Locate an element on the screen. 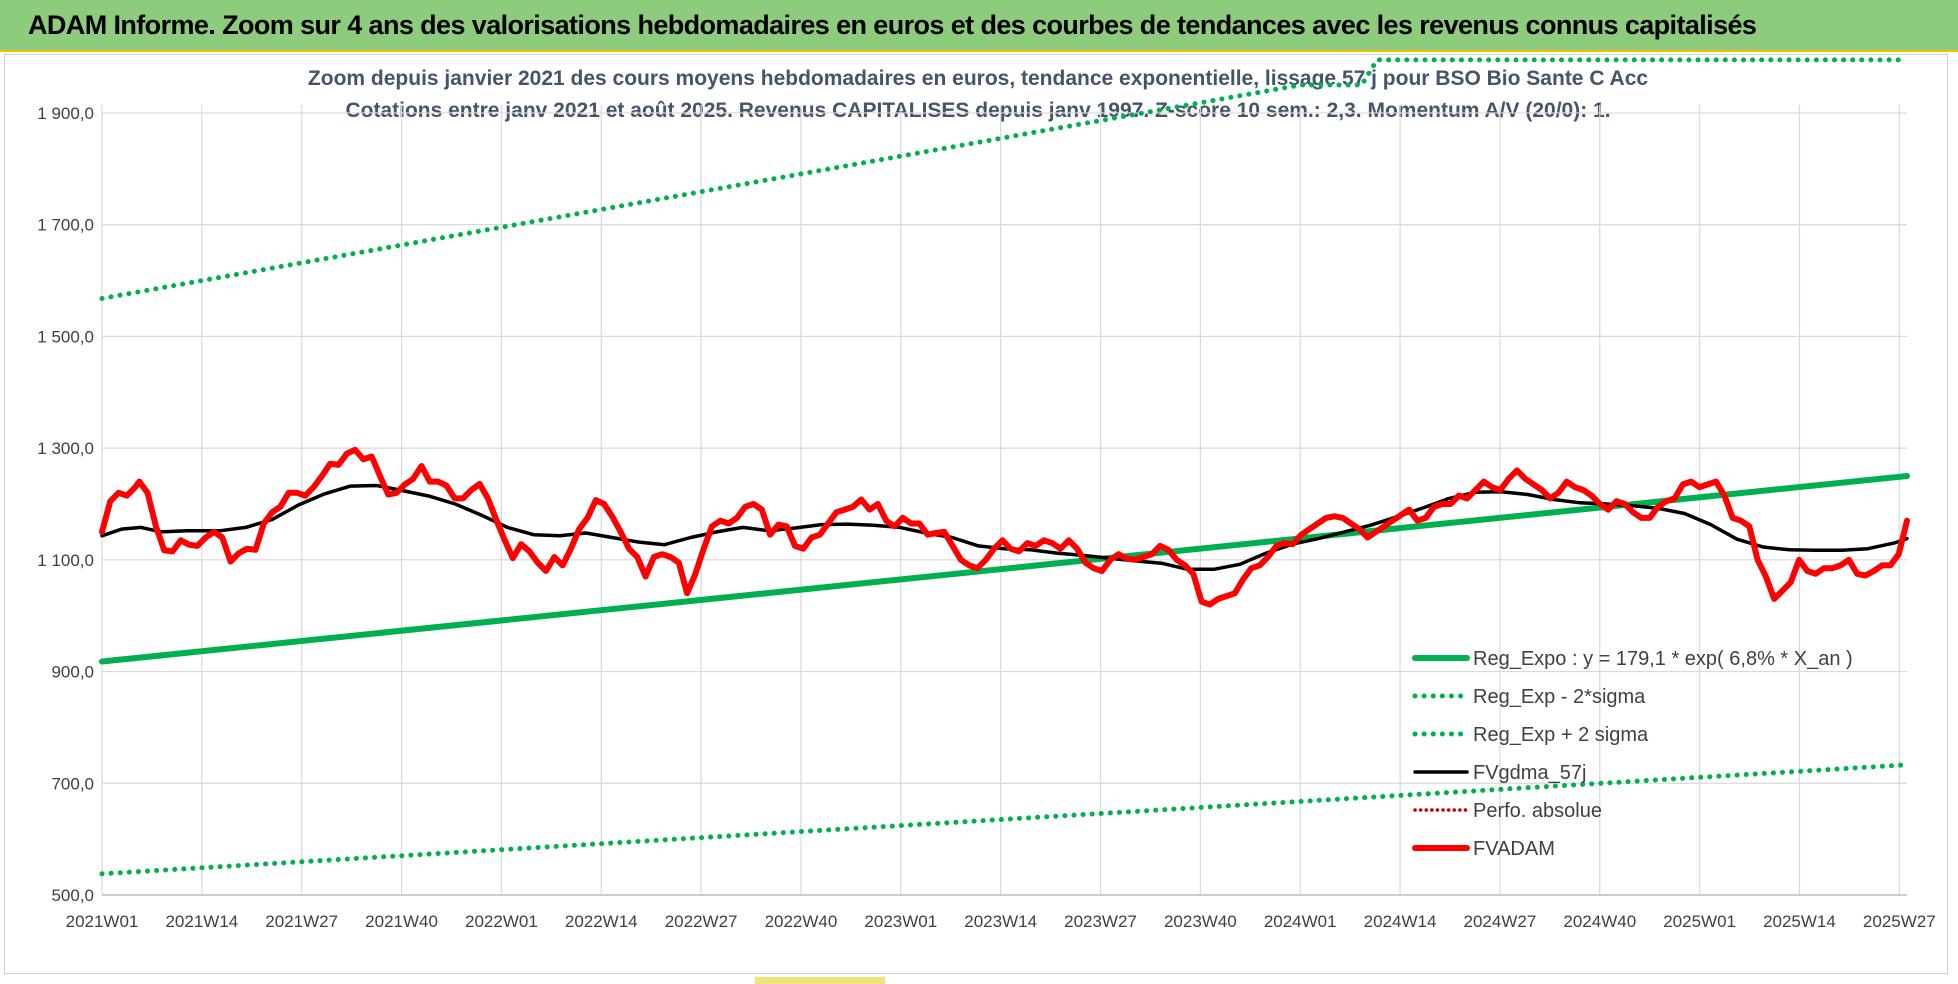 Image resolution: width=1958 pixels, height=984 pixels. x-tick-label: 2022W14 is located at coordinates (601, 921).